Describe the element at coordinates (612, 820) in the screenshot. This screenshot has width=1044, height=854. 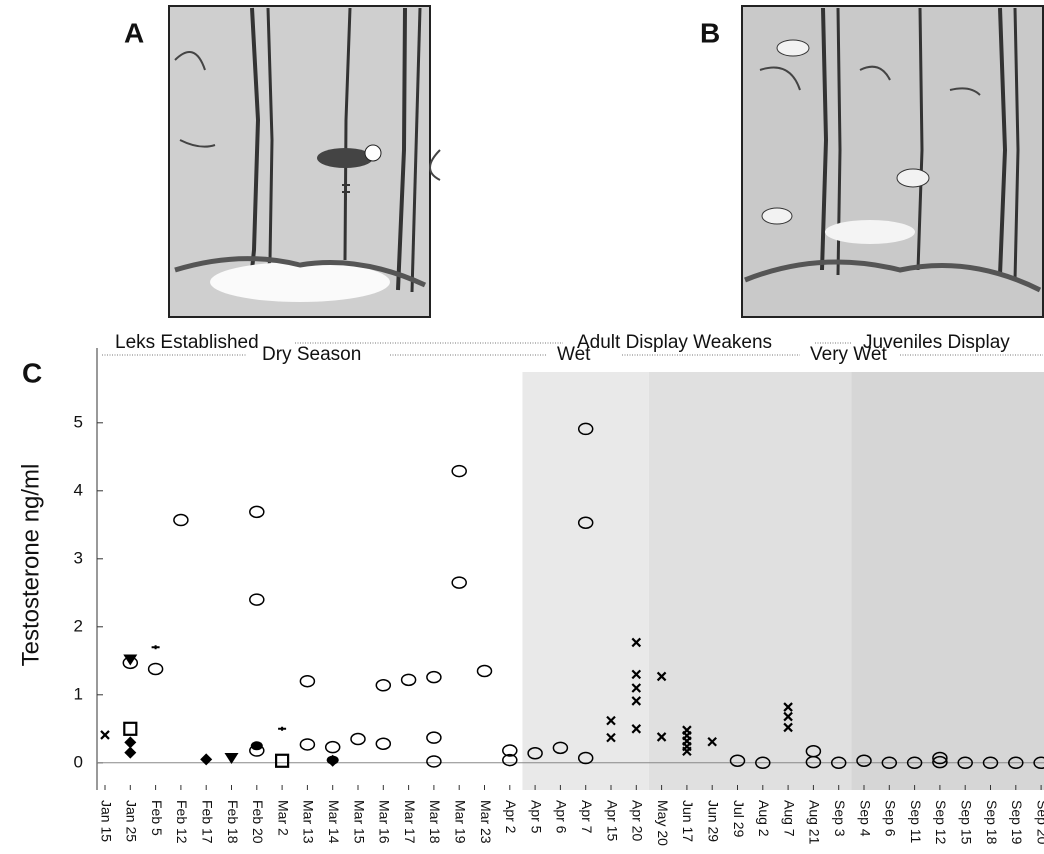
I see `x-tick-label: Apr 15` at that location.